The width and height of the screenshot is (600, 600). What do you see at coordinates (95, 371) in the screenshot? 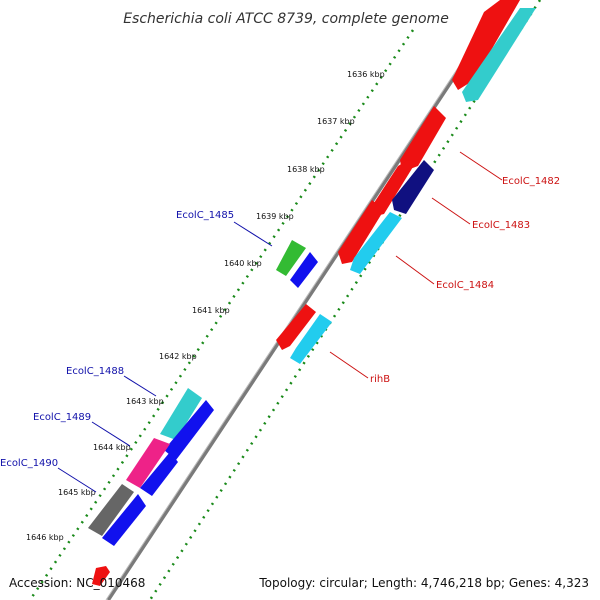
I see `gene-label-ecolc-1488: EcolC_1488` at bounding box center [95, 371].